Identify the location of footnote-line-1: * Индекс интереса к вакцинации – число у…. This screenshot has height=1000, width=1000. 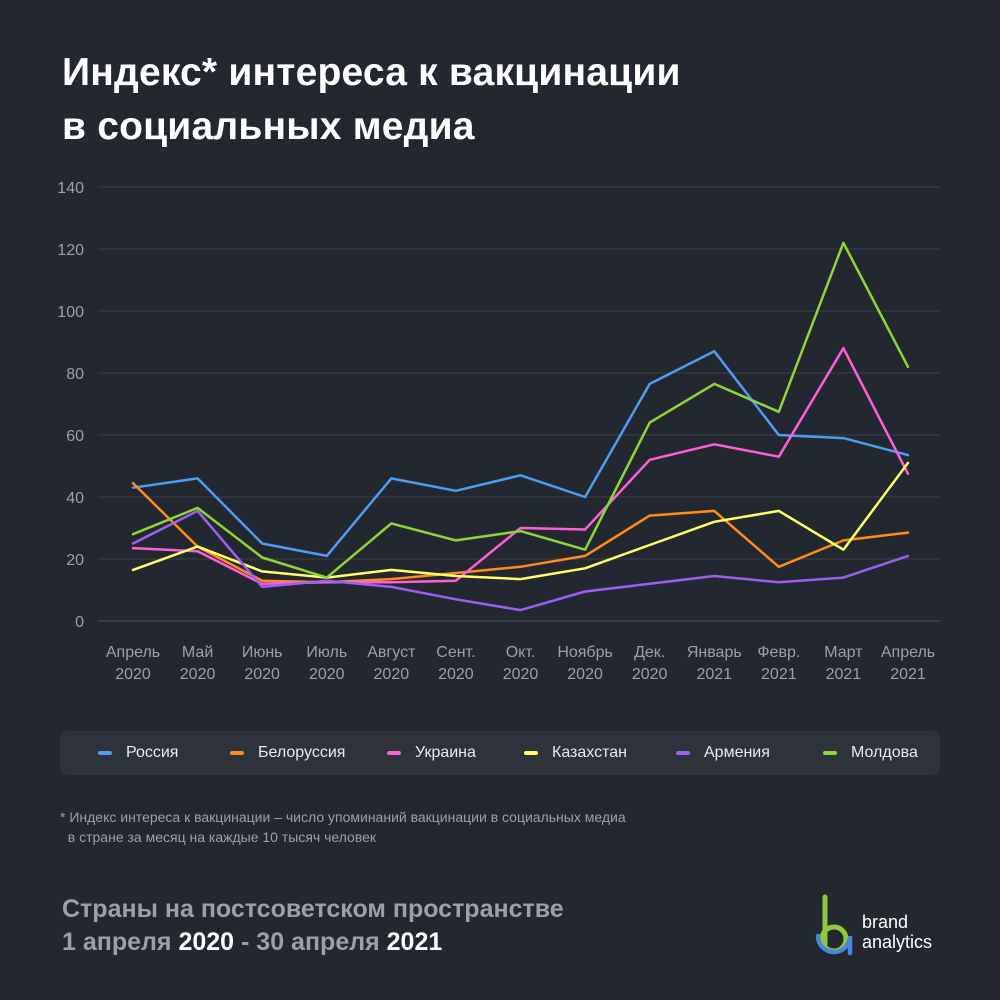
(343, 817).